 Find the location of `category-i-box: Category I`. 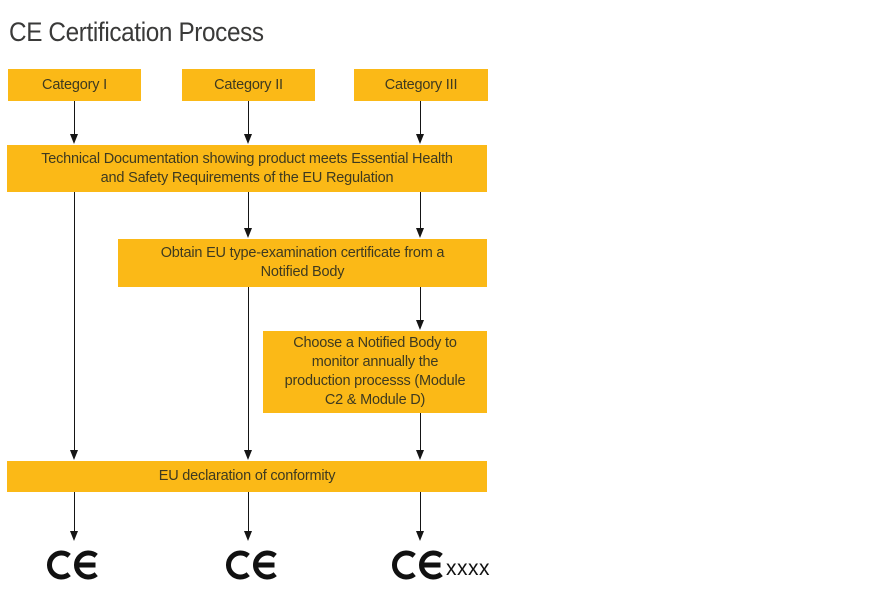

category-i-box: Category I is located at coordinates (74, 85).